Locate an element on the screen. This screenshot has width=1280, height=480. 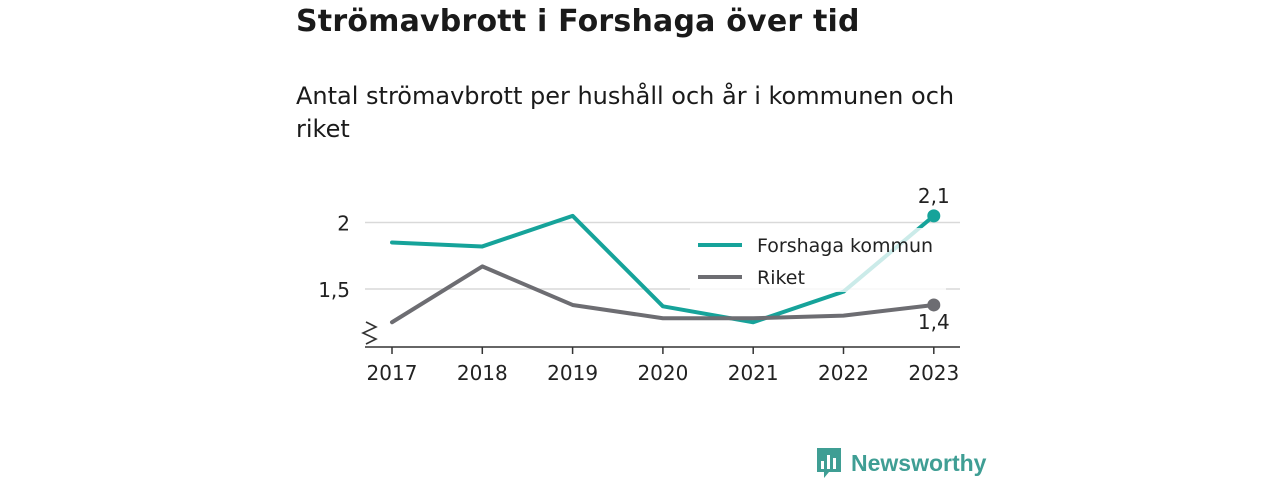
legend-background is located at coordinates (818, 260).